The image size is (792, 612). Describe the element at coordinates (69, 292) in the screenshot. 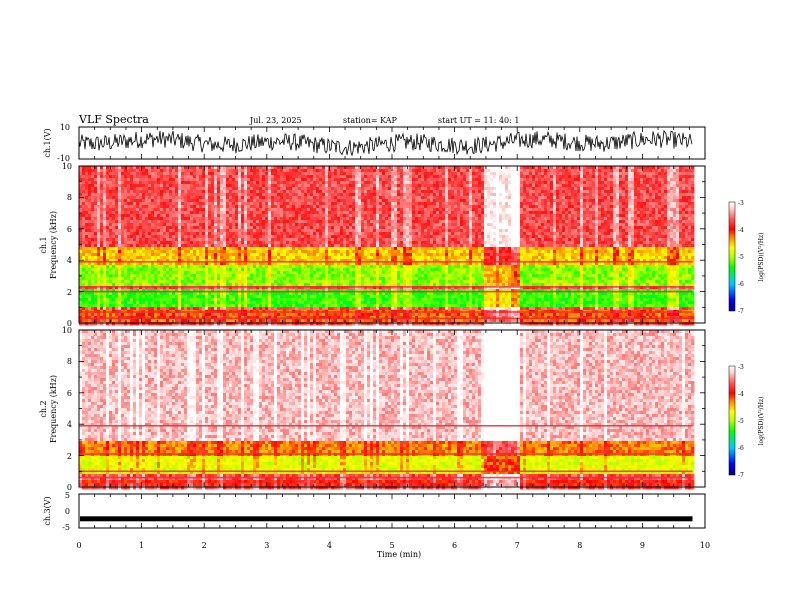

I see `ch1-spec-ytick-2: 2` at that location.